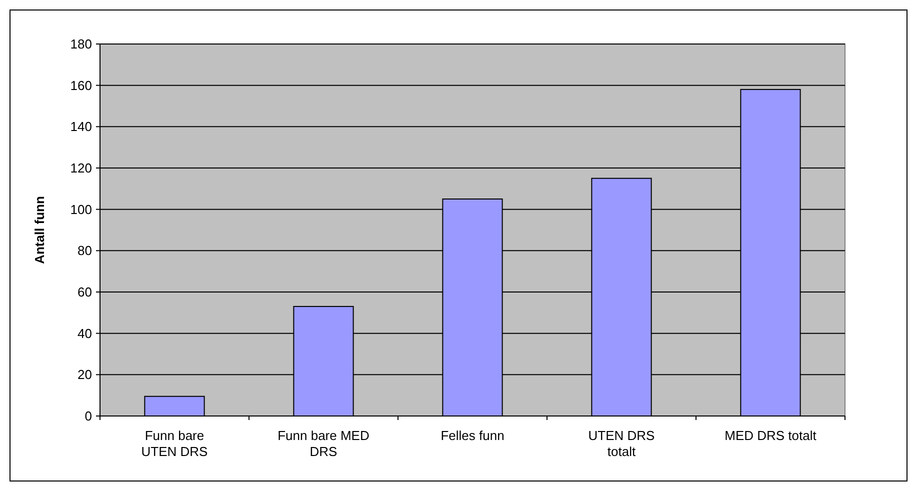 The height and width of the screenshot is (491, 917). Describe the element at coordinates (81, 209) in the screenshot. I see `y-tick-label: 100` at that location.